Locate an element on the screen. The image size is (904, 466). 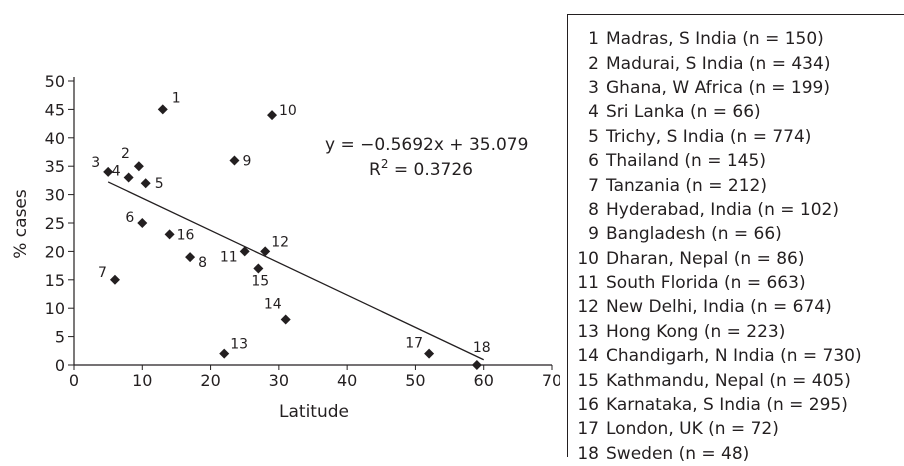
point-label: 18 is located at coordinates (482, 348).